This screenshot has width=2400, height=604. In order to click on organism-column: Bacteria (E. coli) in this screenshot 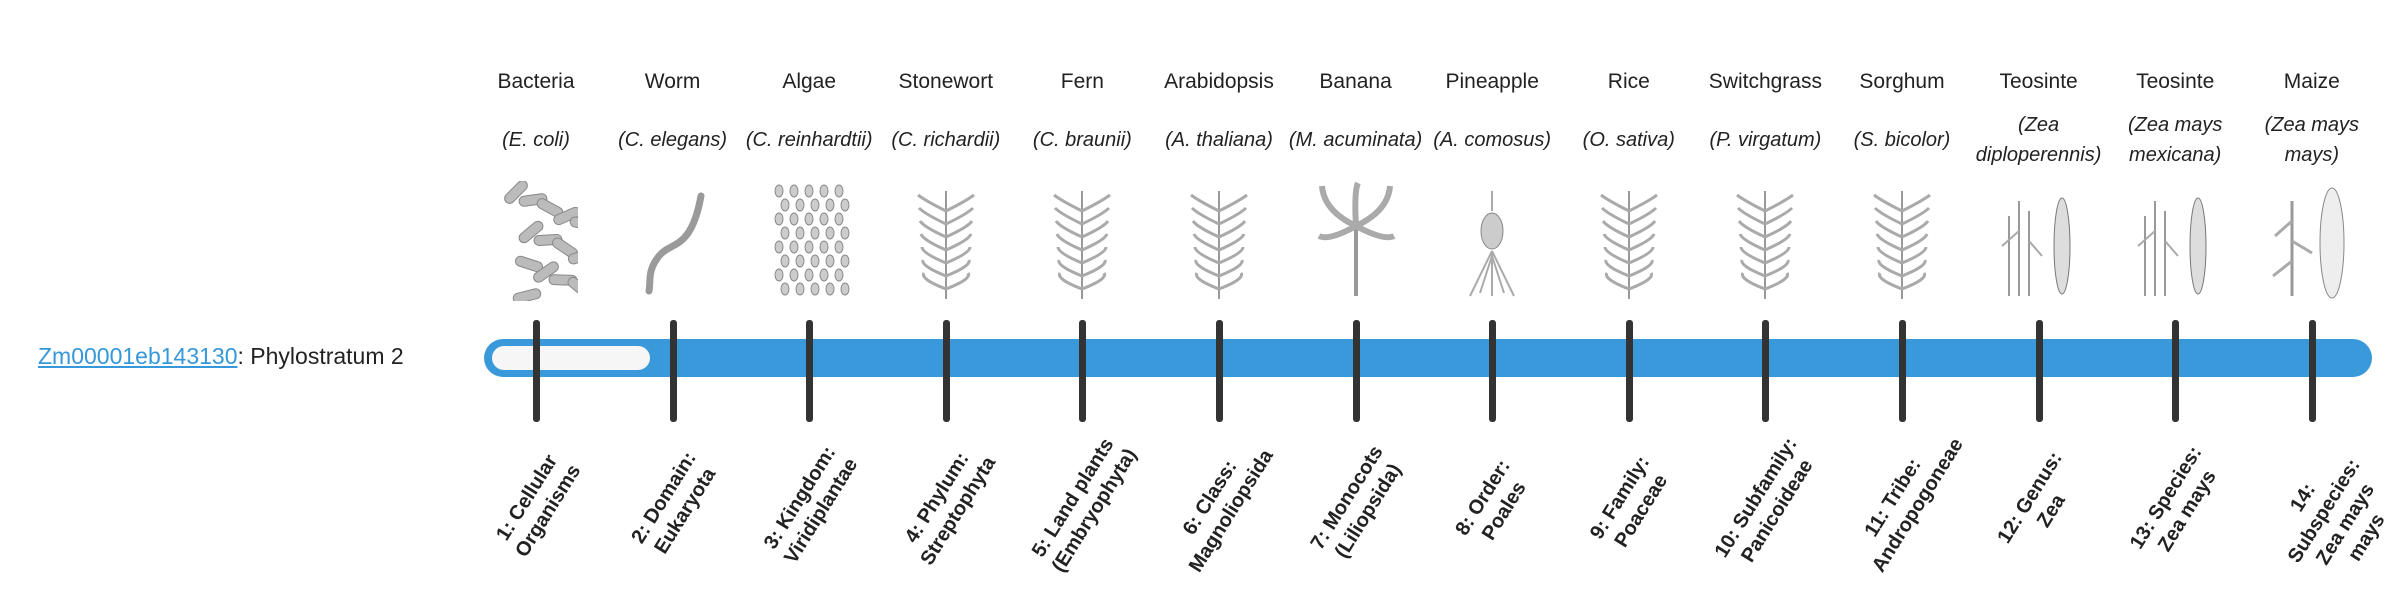, I will do `click(536, 182)`.